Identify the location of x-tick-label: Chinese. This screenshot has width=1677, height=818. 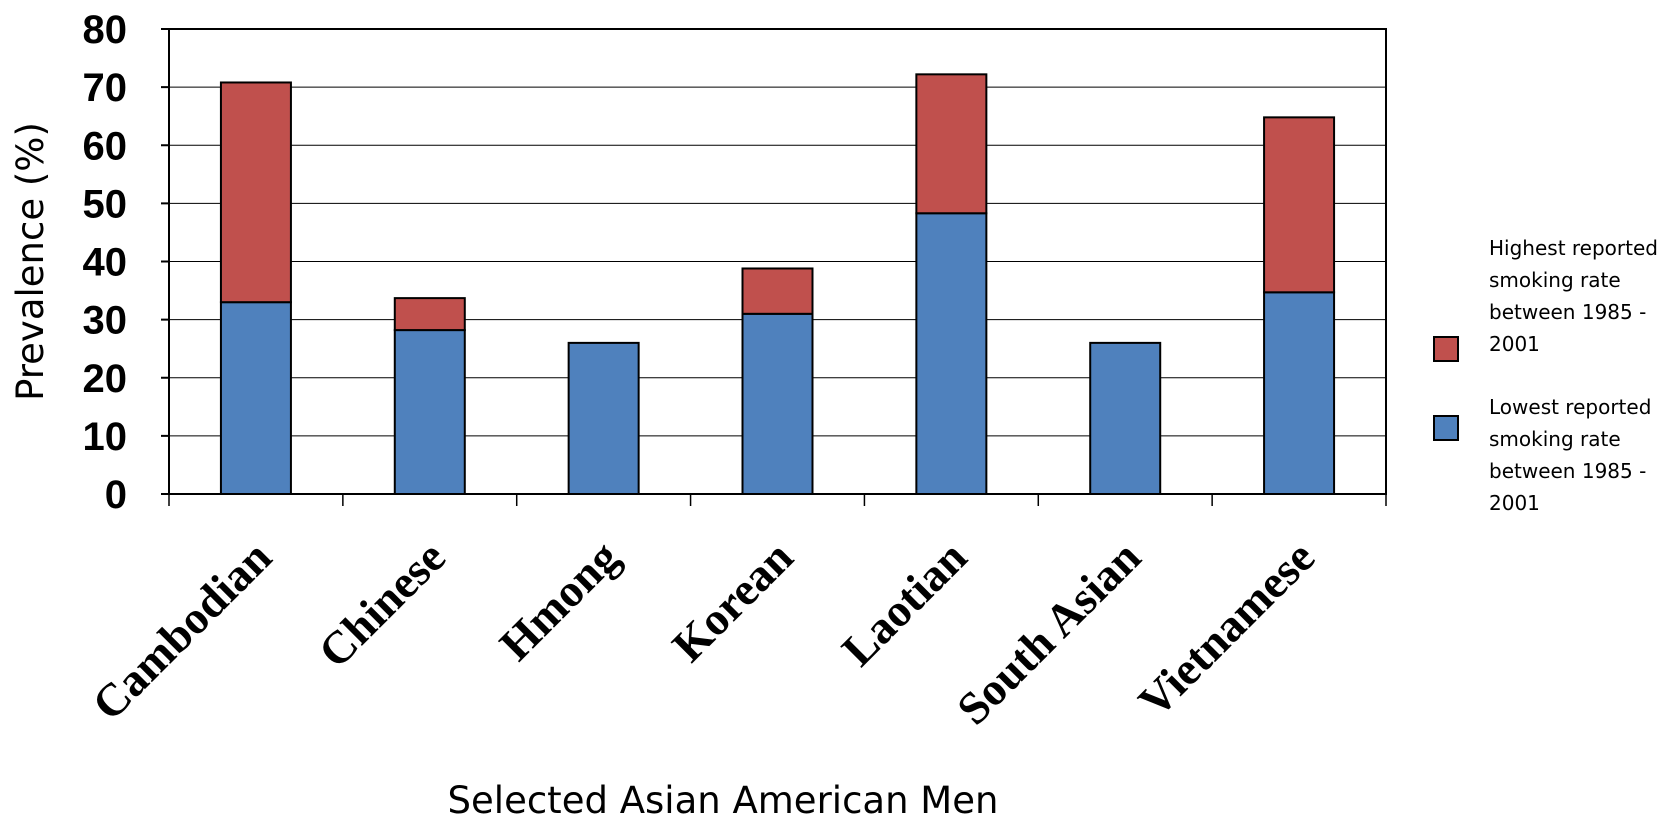
(382, 604).